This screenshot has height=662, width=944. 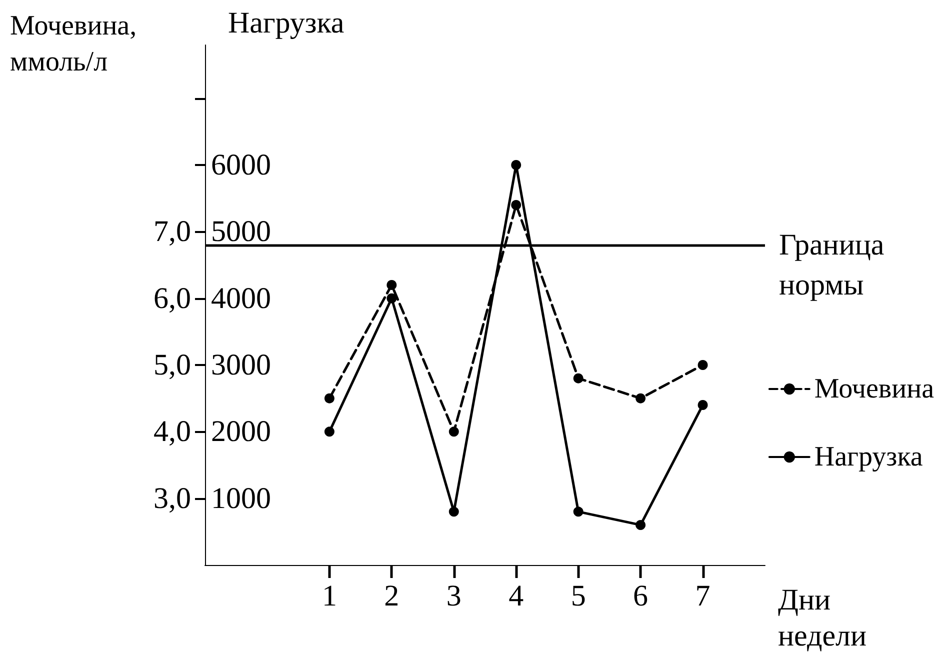 I want to click on y-tick-label: 2000, so click(x=241, y=431).